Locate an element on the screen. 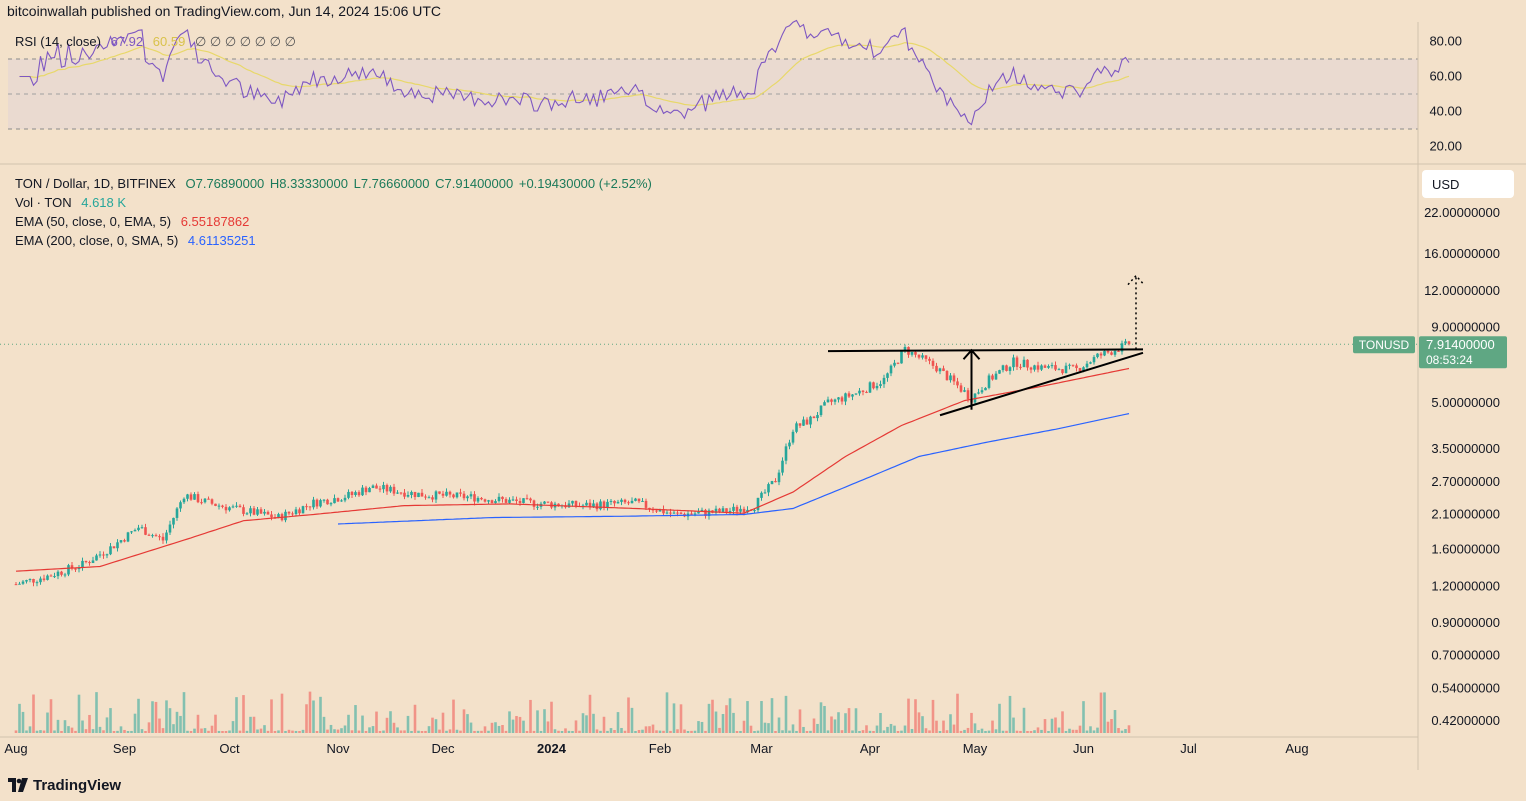 The width and height of the screenshot is (1526, 801). rsi-lines is located at coordinates (574, 72).